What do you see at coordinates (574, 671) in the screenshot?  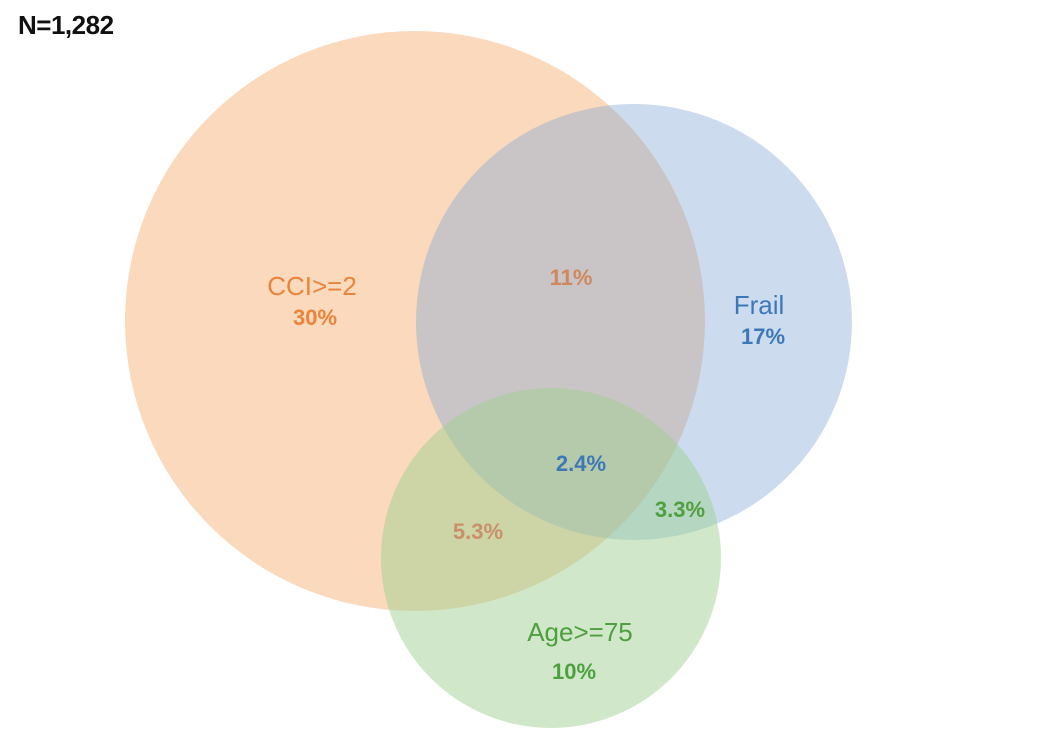 I see `age-only-percent: 10%` at bounding box center [574, 671].